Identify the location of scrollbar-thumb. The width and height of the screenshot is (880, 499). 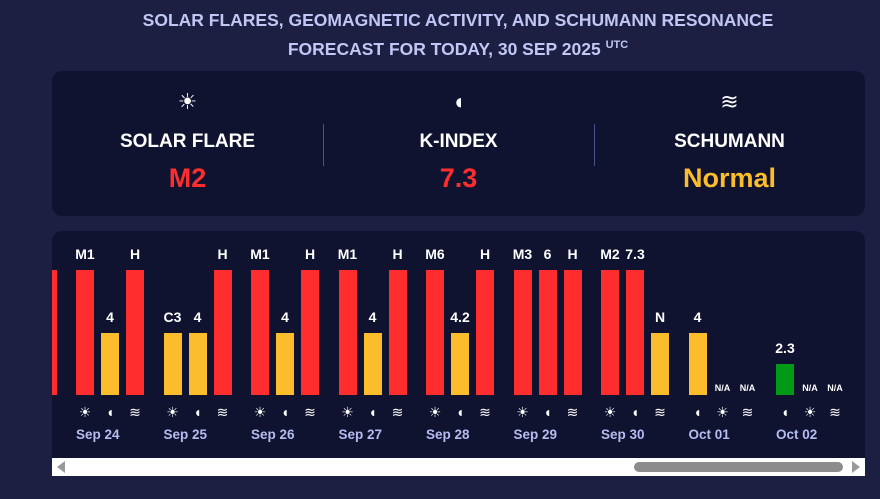
(738, 467).